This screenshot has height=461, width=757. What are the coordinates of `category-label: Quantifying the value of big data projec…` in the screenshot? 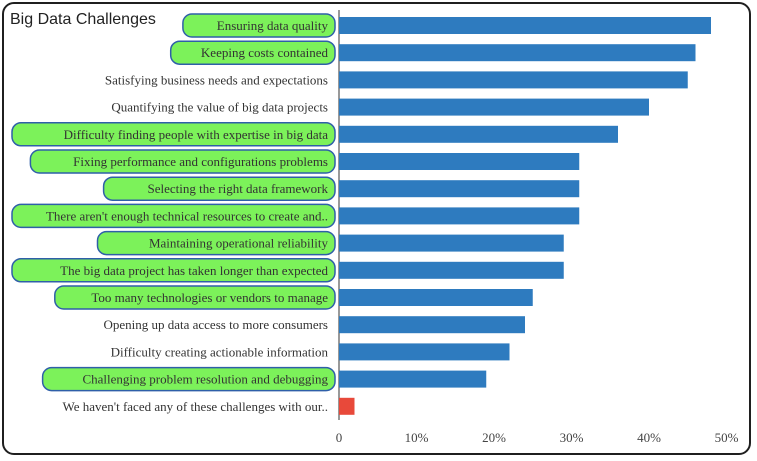 It's located at (219, 107).